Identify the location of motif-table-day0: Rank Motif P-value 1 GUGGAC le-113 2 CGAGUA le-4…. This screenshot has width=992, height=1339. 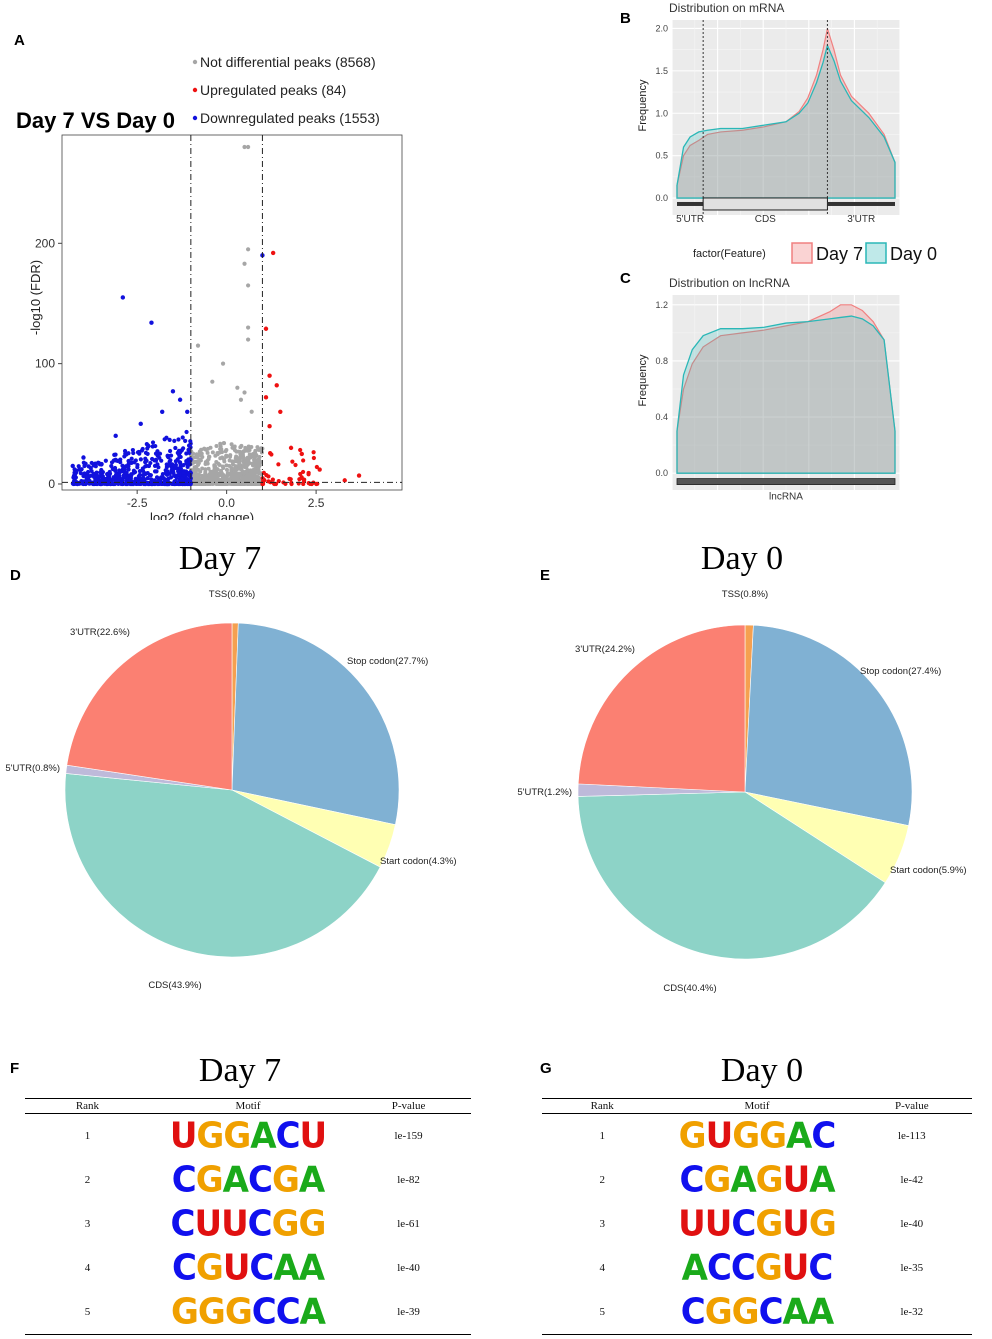
(757, 1216).